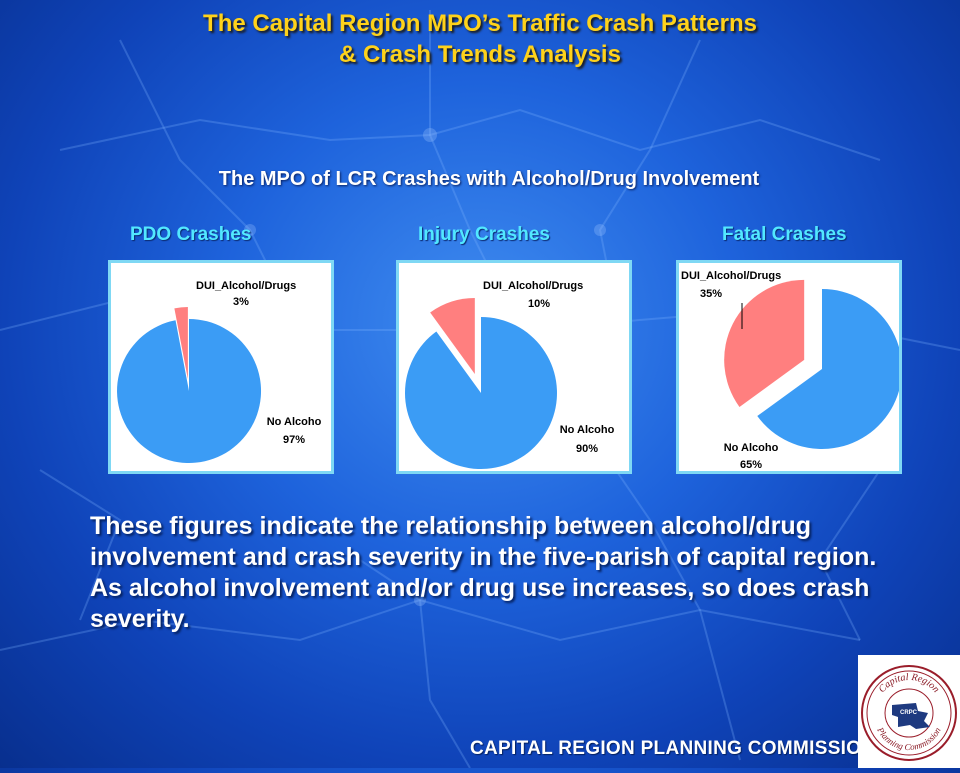 The image size is (960, 773). Describe the element at coordinates (480, 54) in the screenshot. I see `page-title-line2: & Crash Trends Analysis` at that location.